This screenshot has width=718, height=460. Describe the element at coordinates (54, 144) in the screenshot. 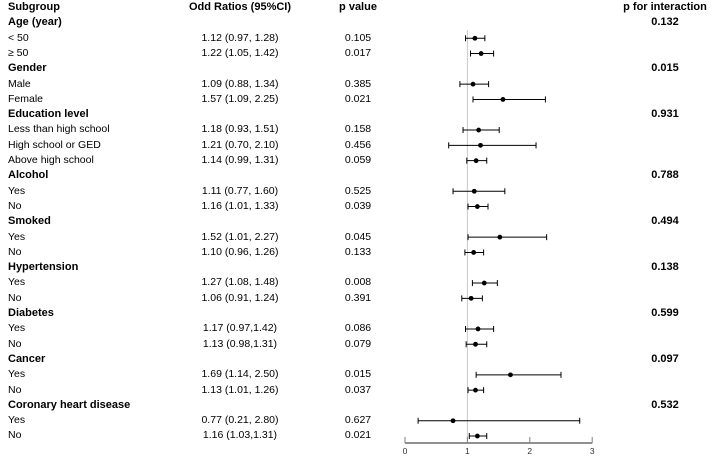

I see `subgroup-label: High school or GED` at that location.